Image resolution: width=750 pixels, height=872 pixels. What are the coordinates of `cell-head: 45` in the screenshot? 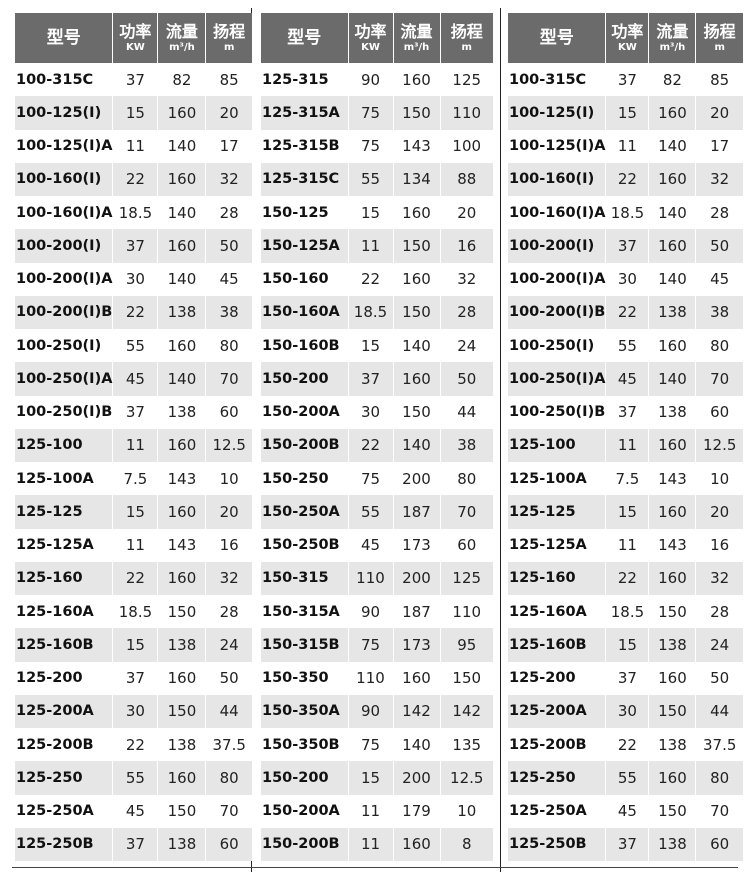 It's located at (228, 279).